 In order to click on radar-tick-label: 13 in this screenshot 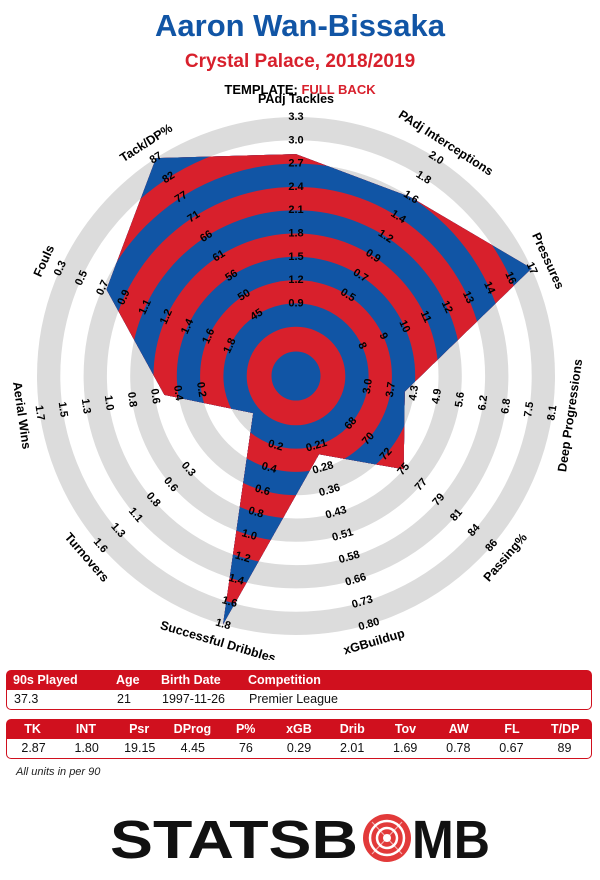, I will do `click(468, 297)`.